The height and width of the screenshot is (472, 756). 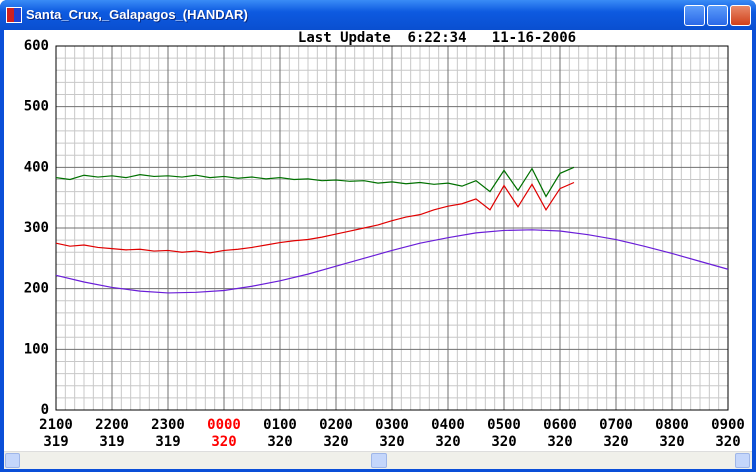 I want to click on x-tick-label: 0300, so click(x=392, y=425).